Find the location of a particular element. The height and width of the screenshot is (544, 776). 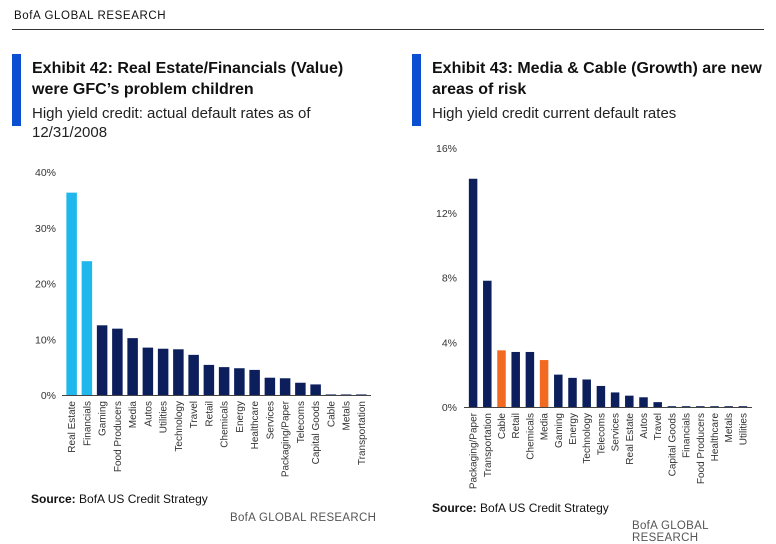

exhibit-42-category-label: Telecoms is located at coordinates (301, 422).